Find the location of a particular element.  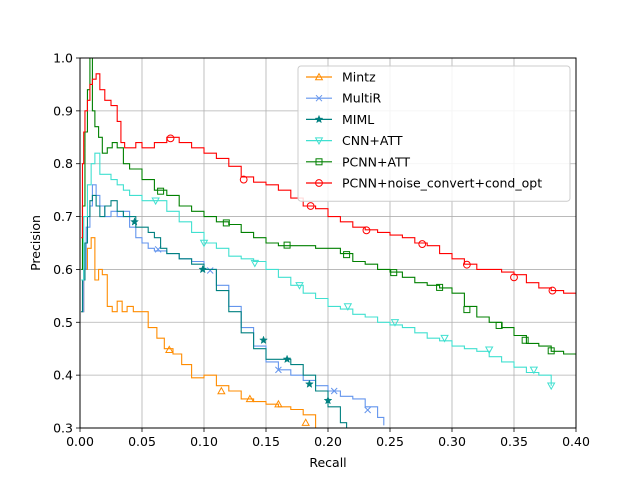

legend-label: PCNN+ATT is located at coordinates (376, 161).